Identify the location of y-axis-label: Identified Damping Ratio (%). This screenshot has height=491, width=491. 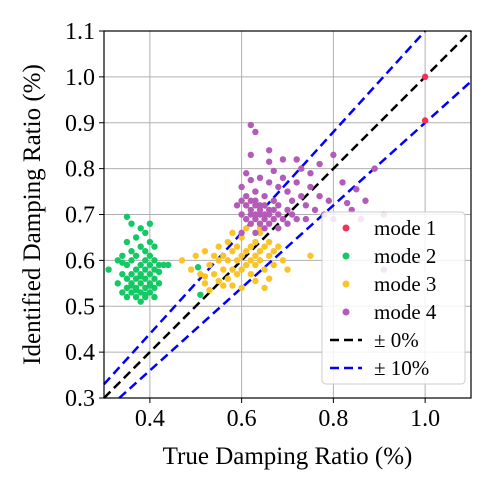
(32, 214).